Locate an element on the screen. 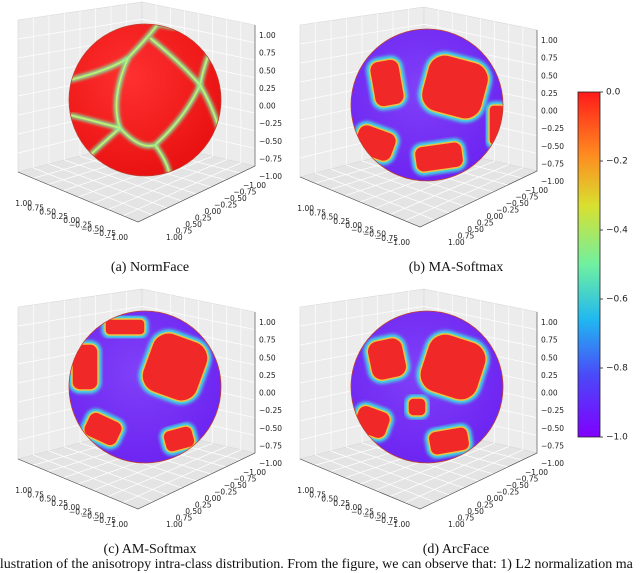 The image size is (640, 573). subplot-caption: (c) AM-Softmax is located at coordinates (150, 549).